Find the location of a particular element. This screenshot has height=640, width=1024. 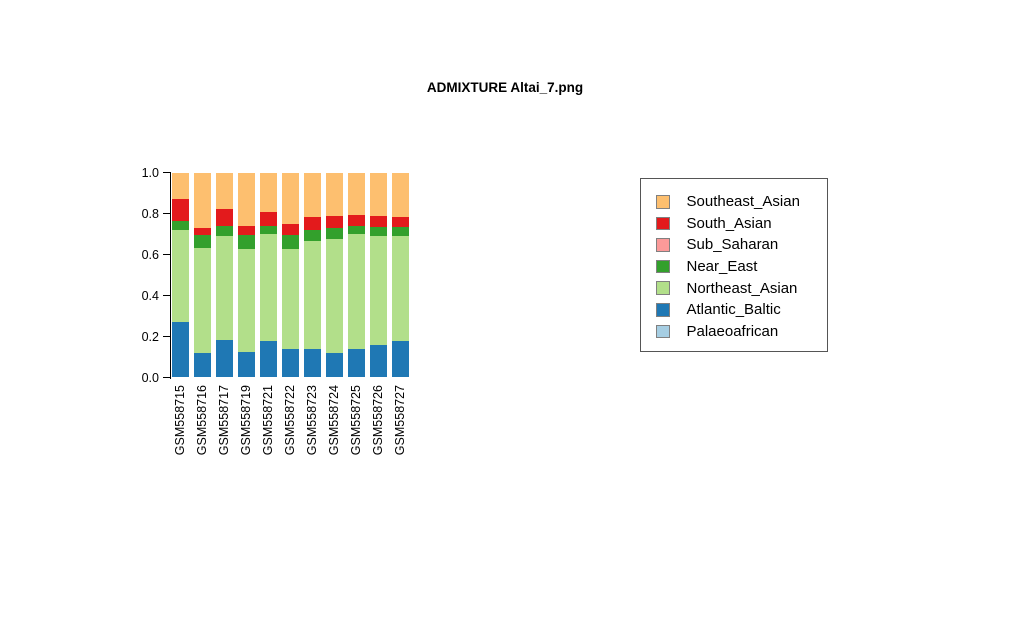

y-tick-label: 0.6 is located at coordinates (150, 254).